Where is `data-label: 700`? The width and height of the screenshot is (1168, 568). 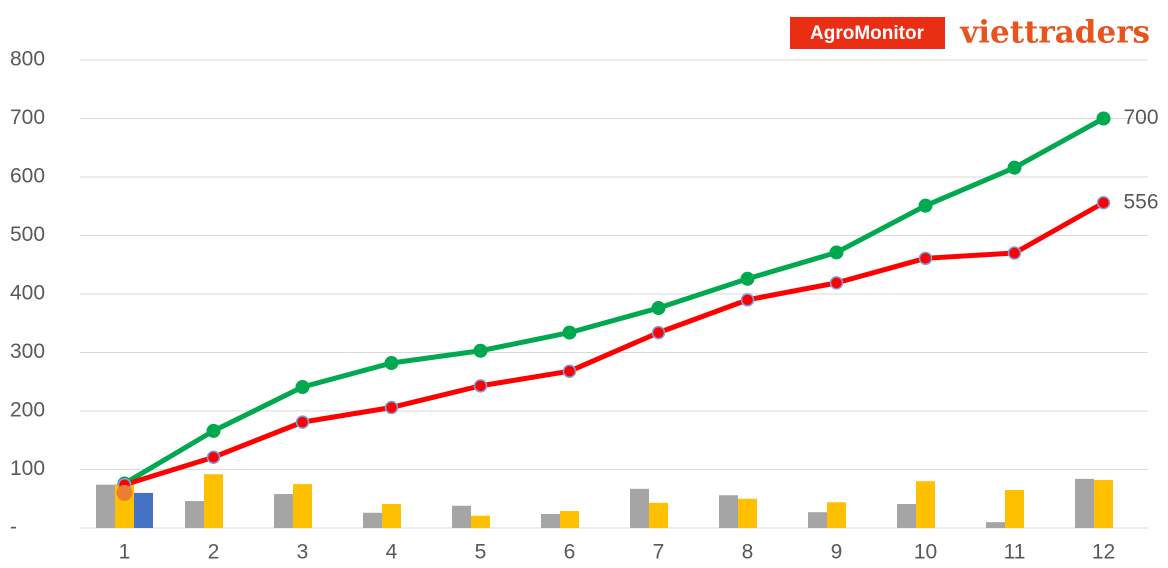
data-label: 700 is located at coordinates (1141, 117).